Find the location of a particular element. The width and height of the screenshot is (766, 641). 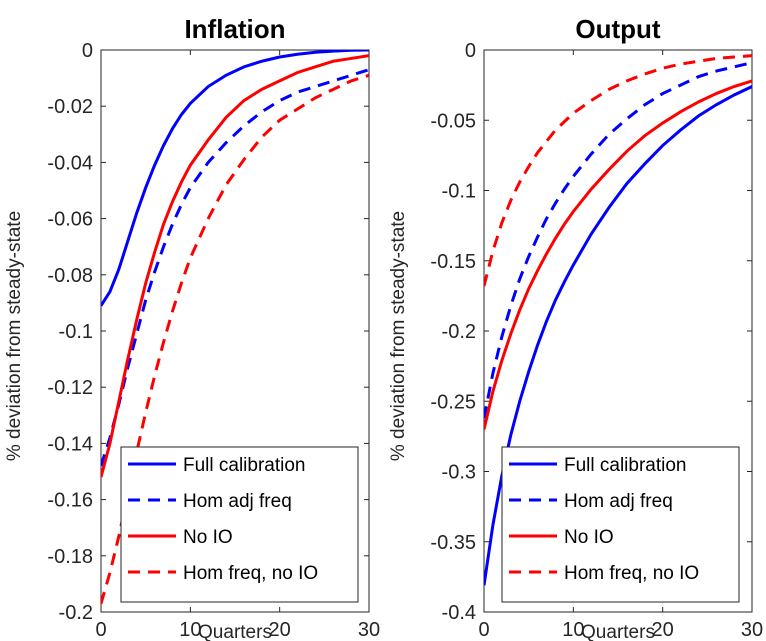

y-tick-label: -0.12 is located at coordinates (70, 388).